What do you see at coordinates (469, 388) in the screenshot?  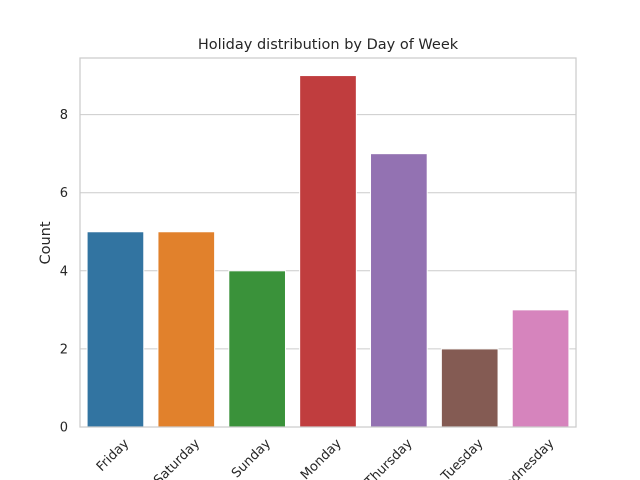 I see `bar-tuesday` at bounding box center [469, 388].